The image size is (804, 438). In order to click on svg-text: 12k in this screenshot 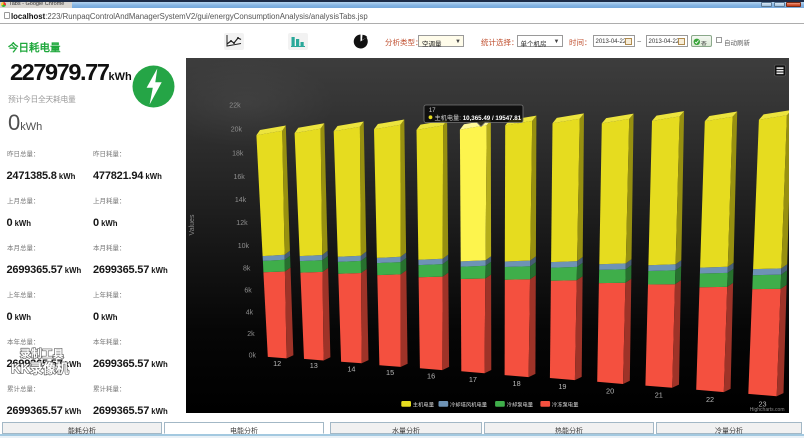, I will do `click(242, 223)`.